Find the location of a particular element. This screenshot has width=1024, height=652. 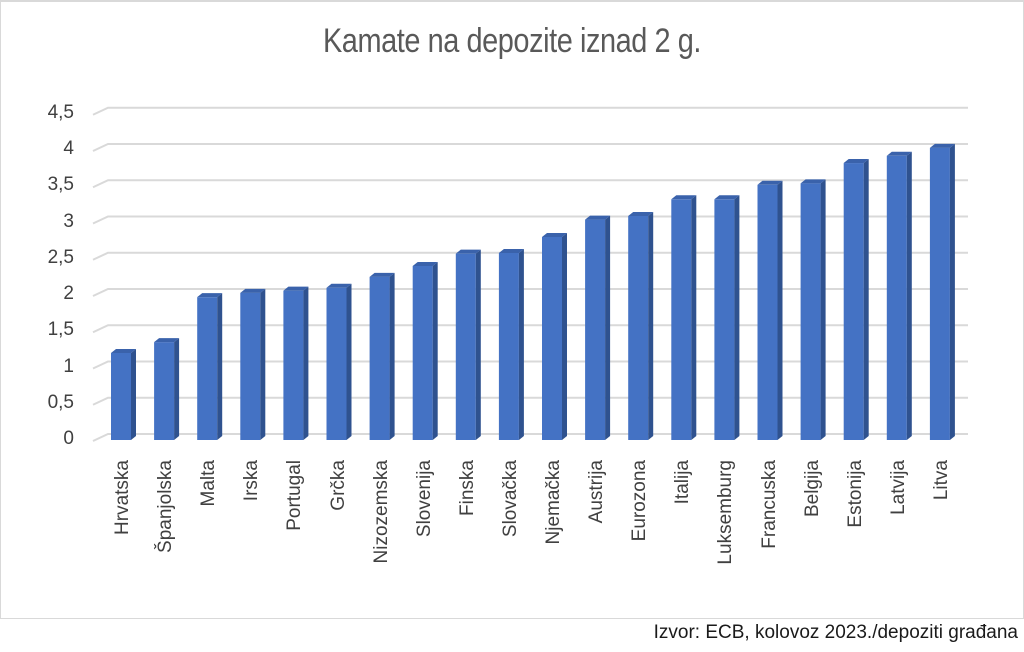

y-tick-label: 2 is located at coordinates (68, 293).